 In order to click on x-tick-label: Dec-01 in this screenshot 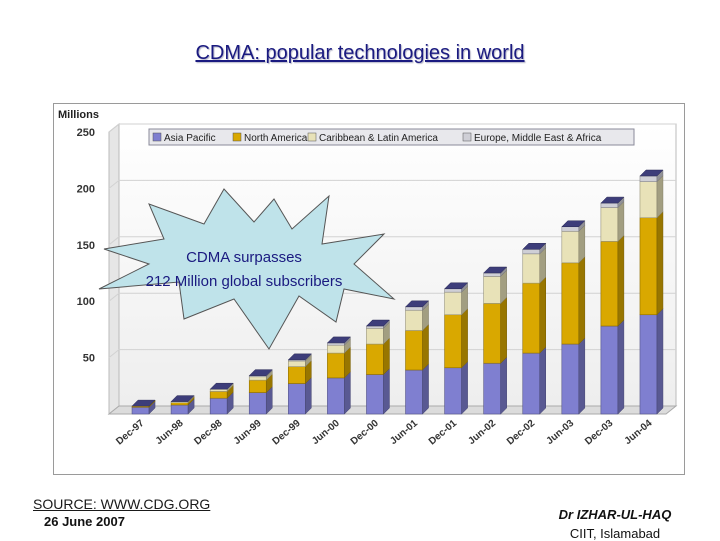, I will do `click(443, 433)`.